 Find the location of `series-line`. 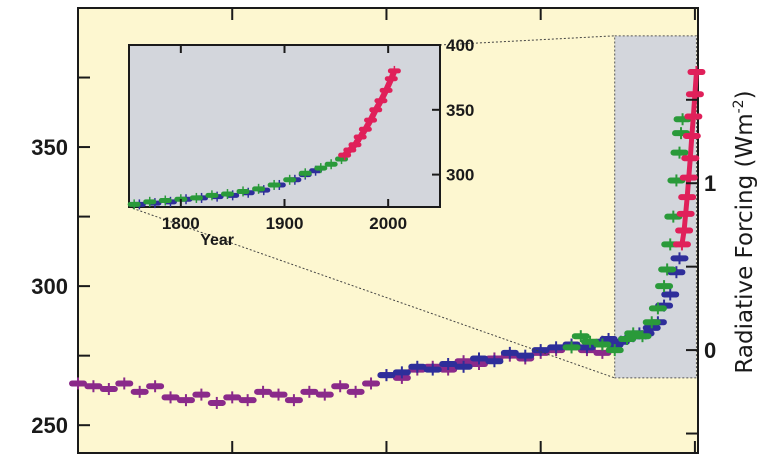

series-line is located at coordinates (689, 158).